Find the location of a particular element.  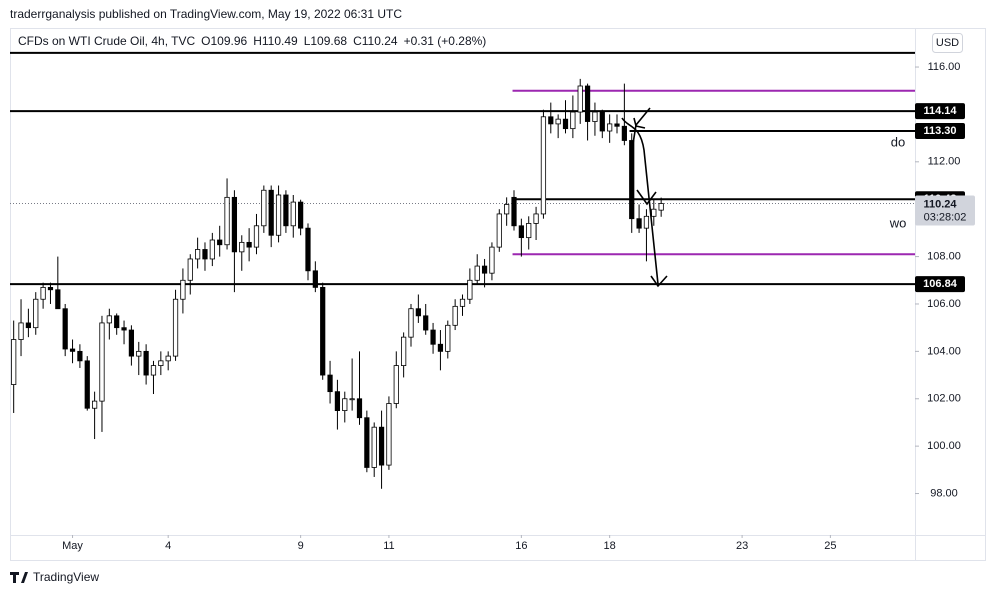

brand: TradingView is located at coordinates (54, 577).